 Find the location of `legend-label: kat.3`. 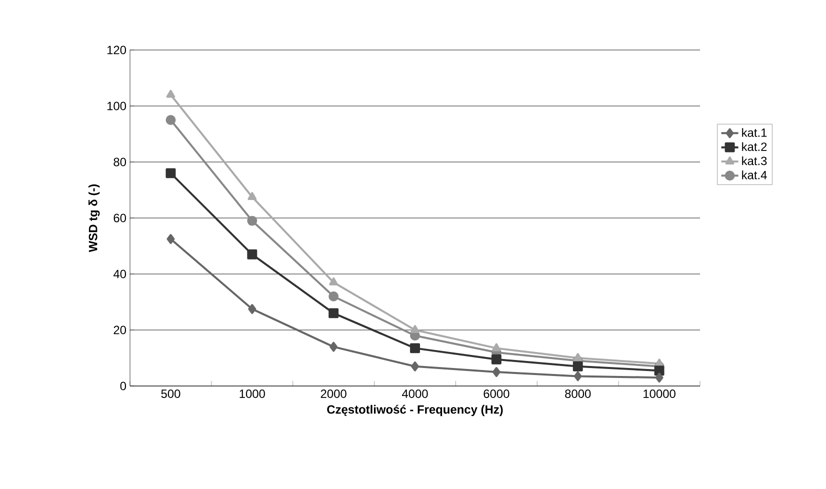

legend-label: kat.3 is located at coordinates (754, 161).